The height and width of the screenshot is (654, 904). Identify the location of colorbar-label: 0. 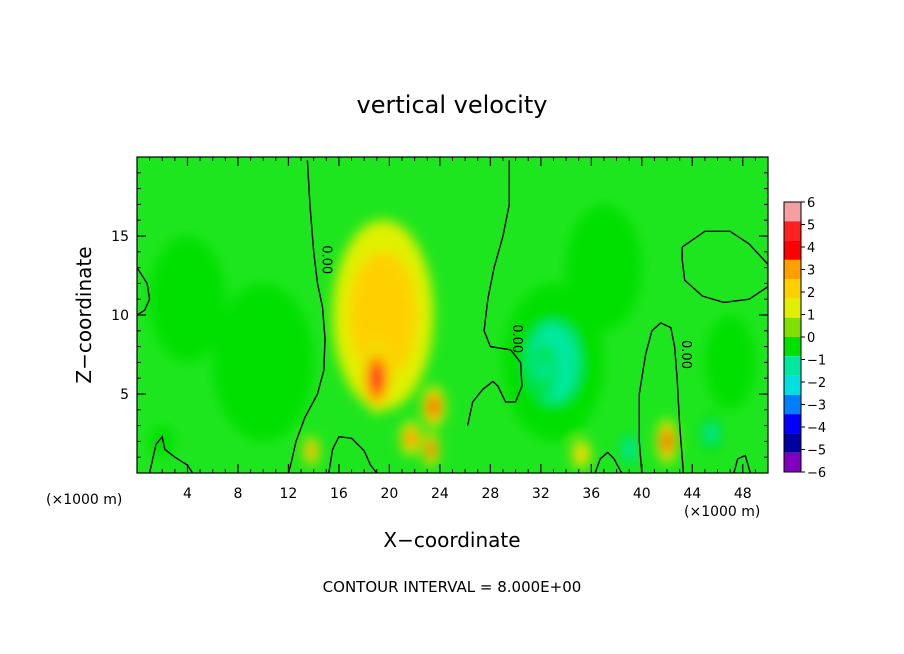
(811, 338).